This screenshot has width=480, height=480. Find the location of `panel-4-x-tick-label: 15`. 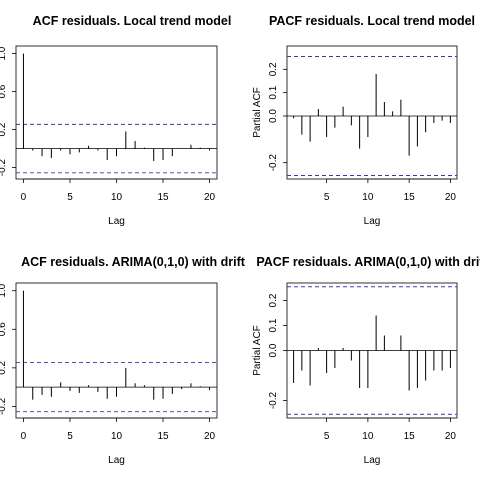

panel-4-x-tick-label: 15 is located at coordinates (410, 436).